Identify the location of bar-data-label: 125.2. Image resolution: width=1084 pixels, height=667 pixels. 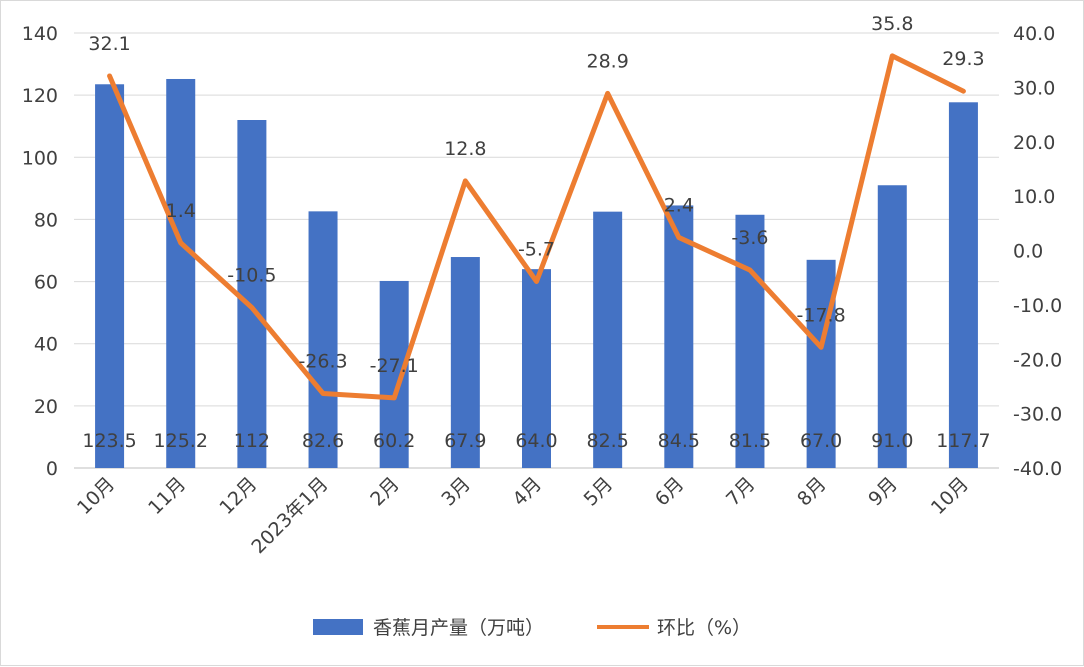
(181, 441).